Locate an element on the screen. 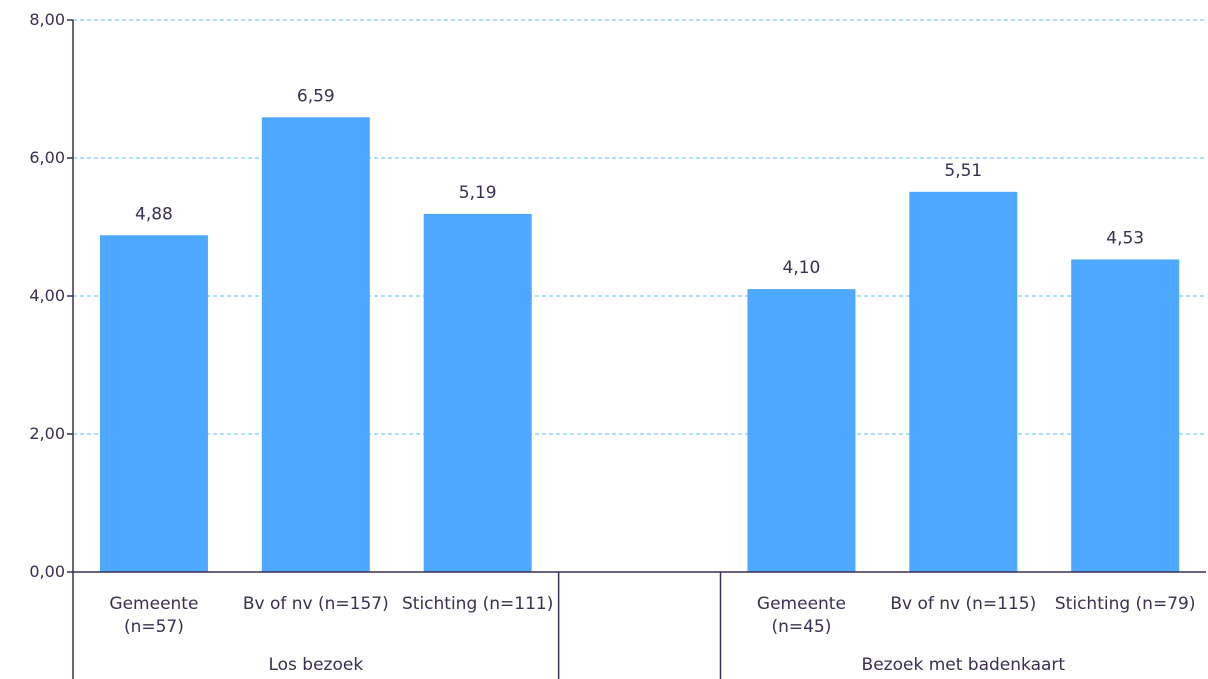  data-label-g1-0: 4,10 is located at coordinates (802, 268).